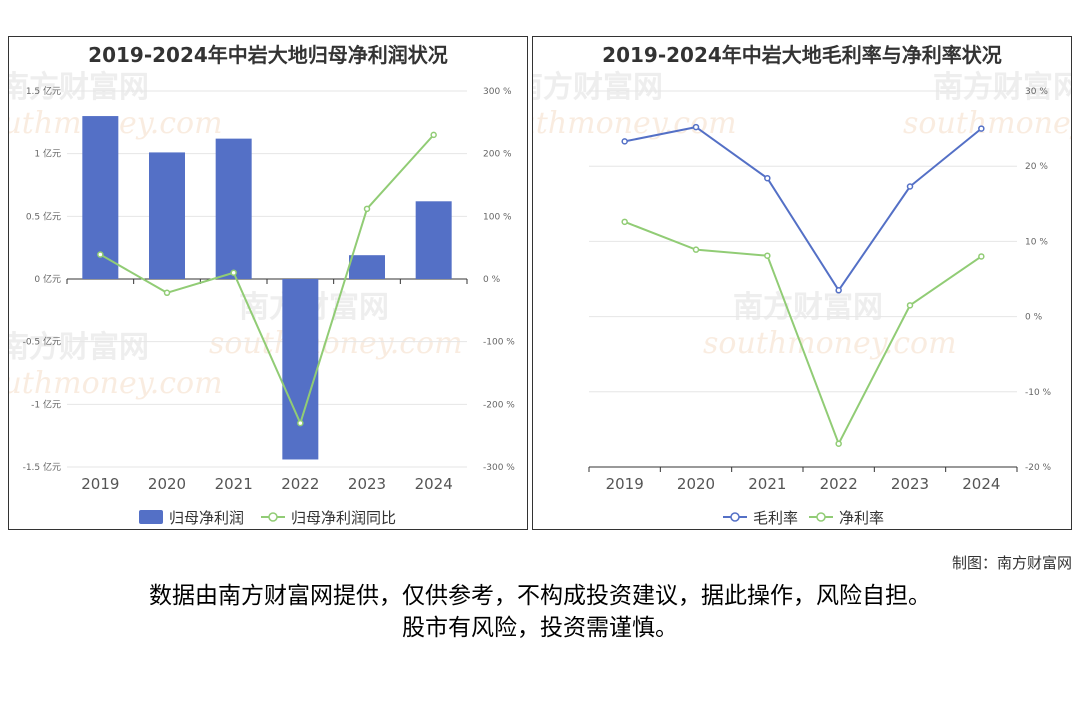 The height and width of the screenshot is (720, 1080). What do you see at coordinates (151, 517) in the screenshot?
I see `legend-bar-swatch` at bounding box center [151, 517].